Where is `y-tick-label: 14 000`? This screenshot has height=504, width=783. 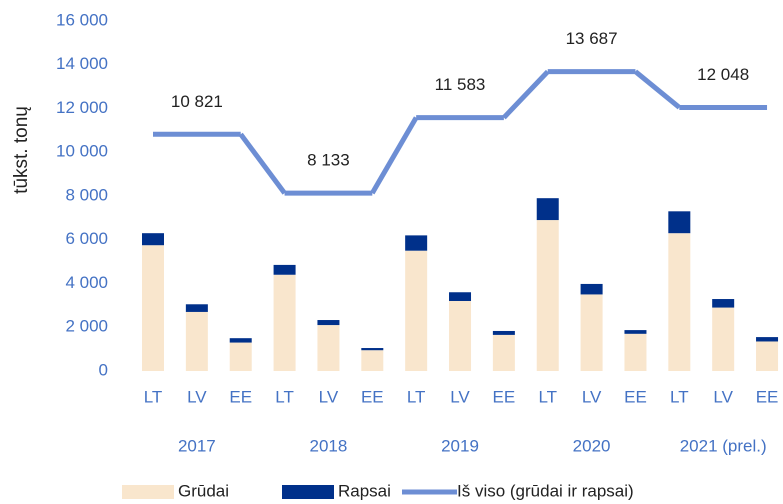 y-tick-label: 14 000 is located at coordinates (82, 63).